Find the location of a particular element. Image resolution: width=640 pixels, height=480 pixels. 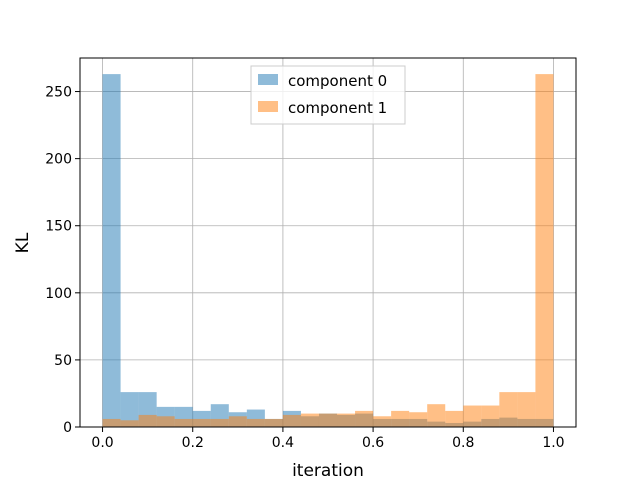

x-tick-label: 0.8 is located at coordinates (463, 443).